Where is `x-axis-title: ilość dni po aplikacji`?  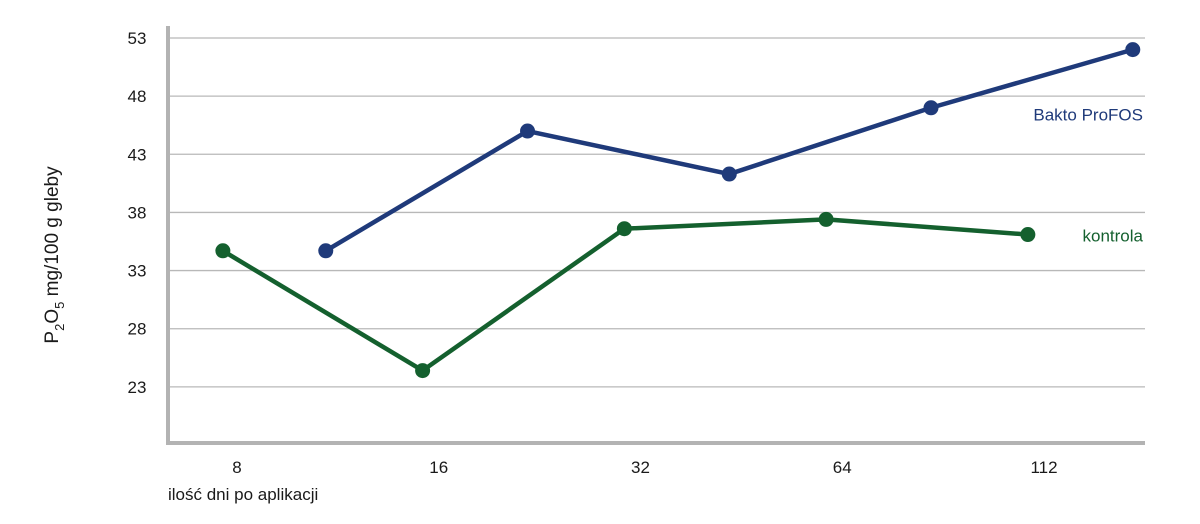 x-axis-title: ilość dni po aplikacji is located at coordinates (243, 494).